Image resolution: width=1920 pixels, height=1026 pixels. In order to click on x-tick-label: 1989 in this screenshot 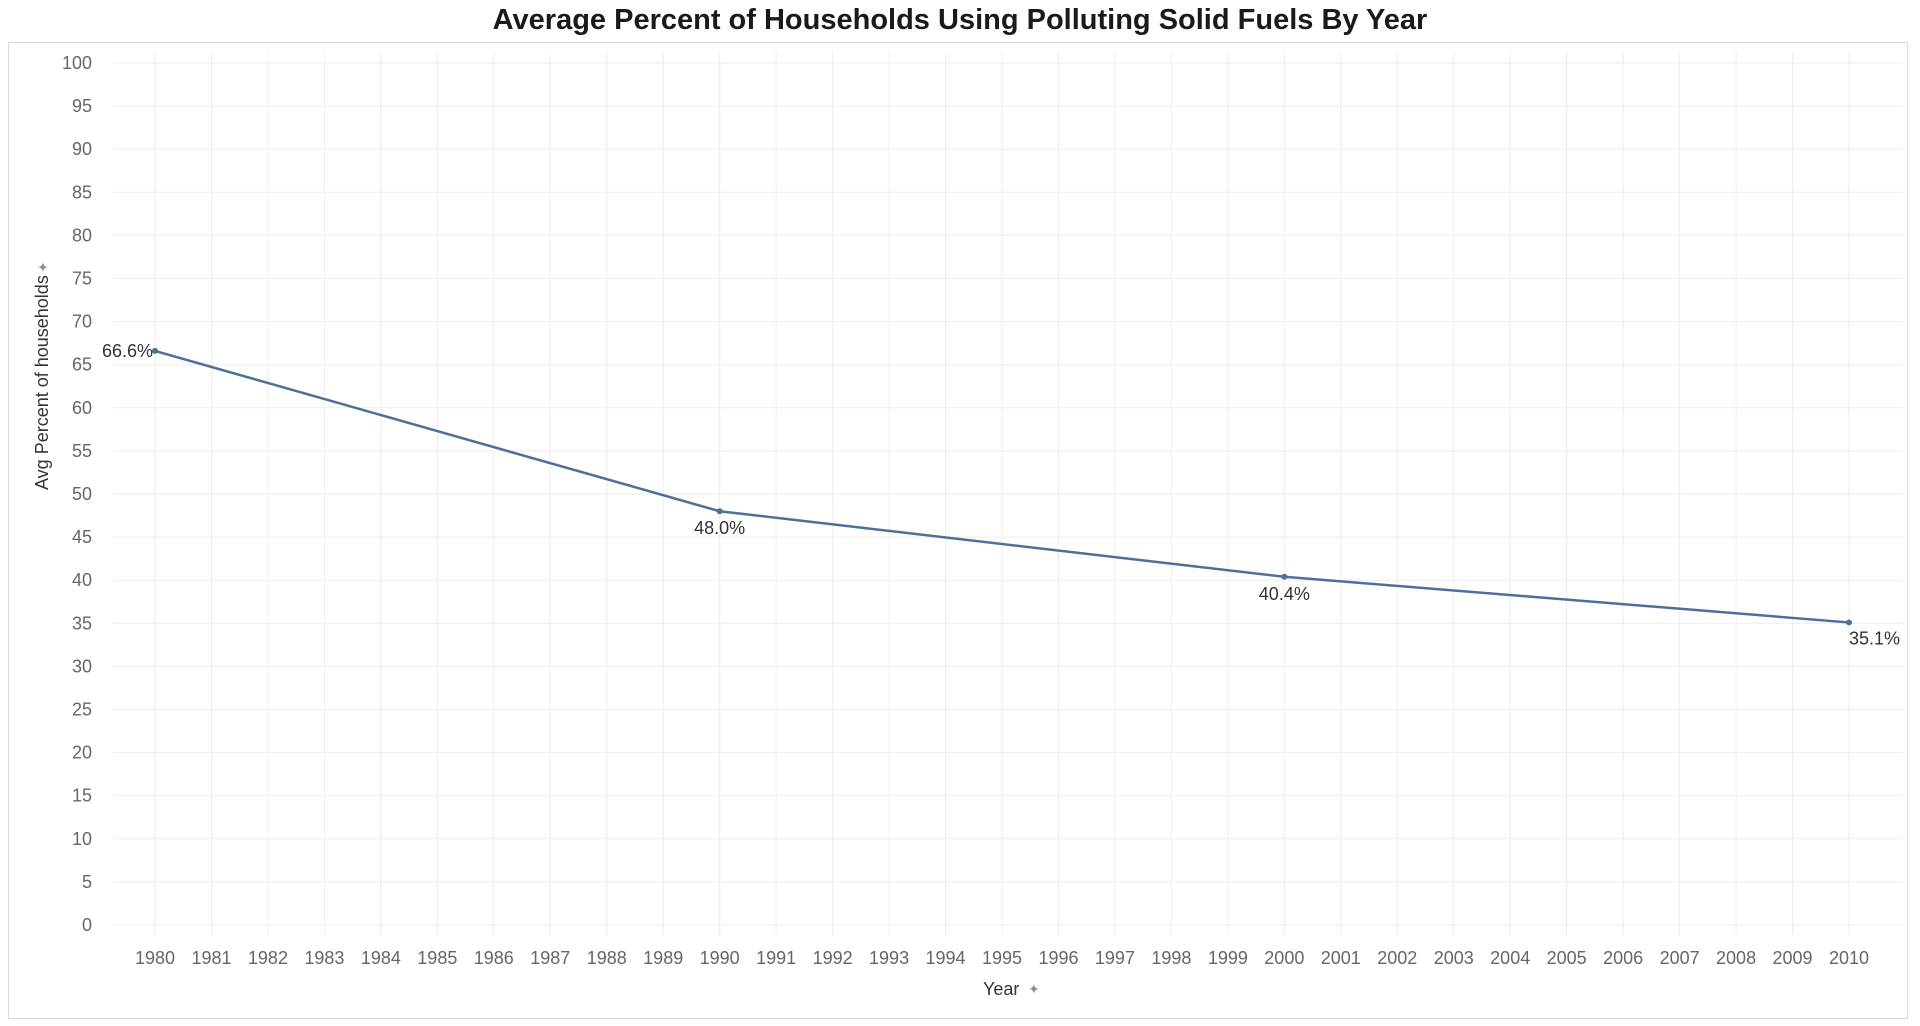, I will do `click(663, 958)`.